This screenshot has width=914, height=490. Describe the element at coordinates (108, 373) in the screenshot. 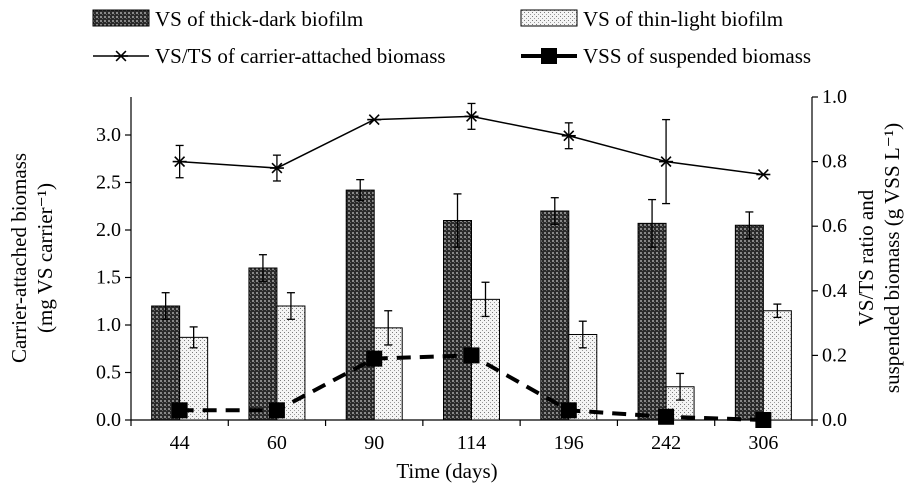

I see `y-left-tick-label: 0.5` at that location.